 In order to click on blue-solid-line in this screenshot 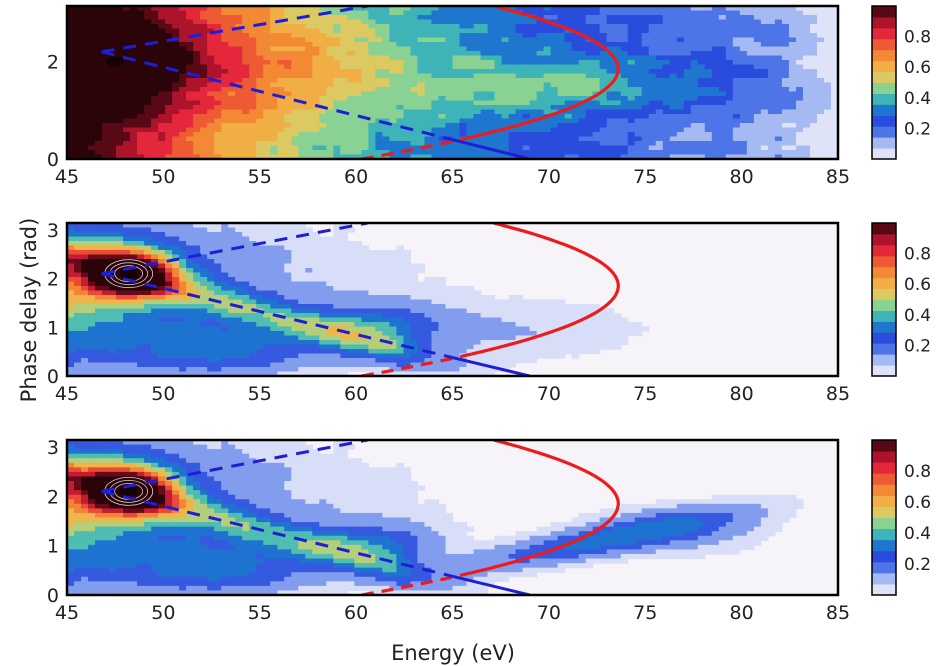, I will do `click(491, 584)`.